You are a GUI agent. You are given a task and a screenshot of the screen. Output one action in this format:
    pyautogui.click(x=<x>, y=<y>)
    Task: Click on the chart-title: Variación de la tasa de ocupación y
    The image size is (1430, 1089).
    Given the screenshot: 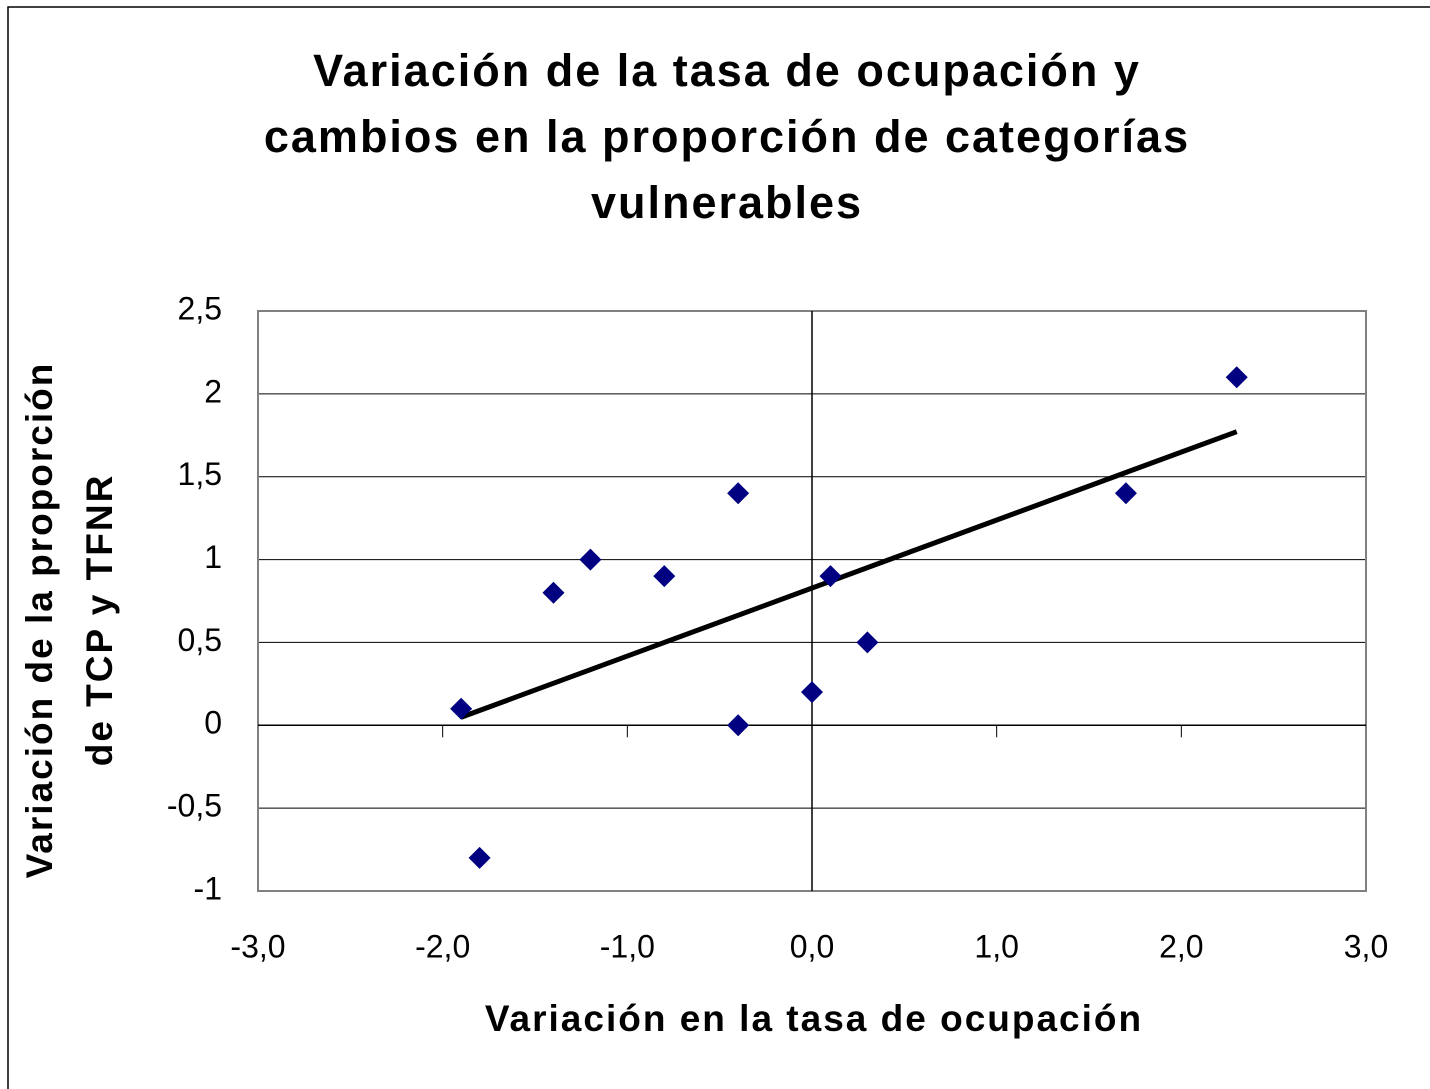 What is the action you would take?
    pyautogui.click(x=727, y=70)
    